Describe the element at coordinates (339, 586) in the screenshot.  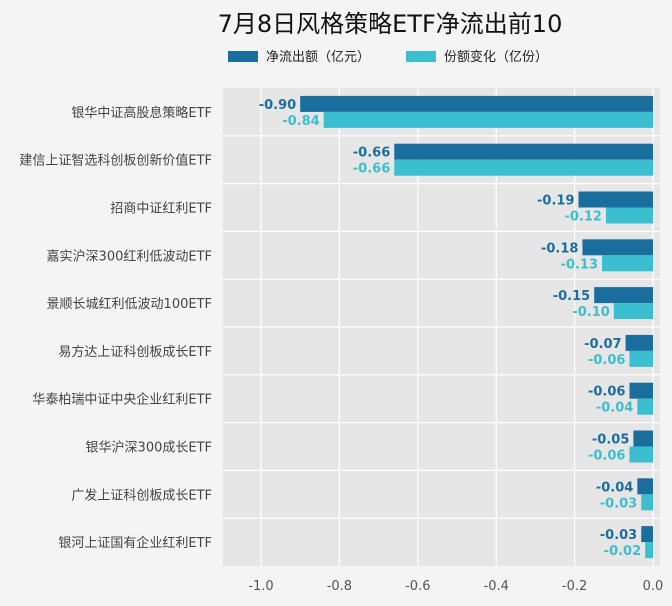
I see `x-tick-label-1: -0.8` at that location.